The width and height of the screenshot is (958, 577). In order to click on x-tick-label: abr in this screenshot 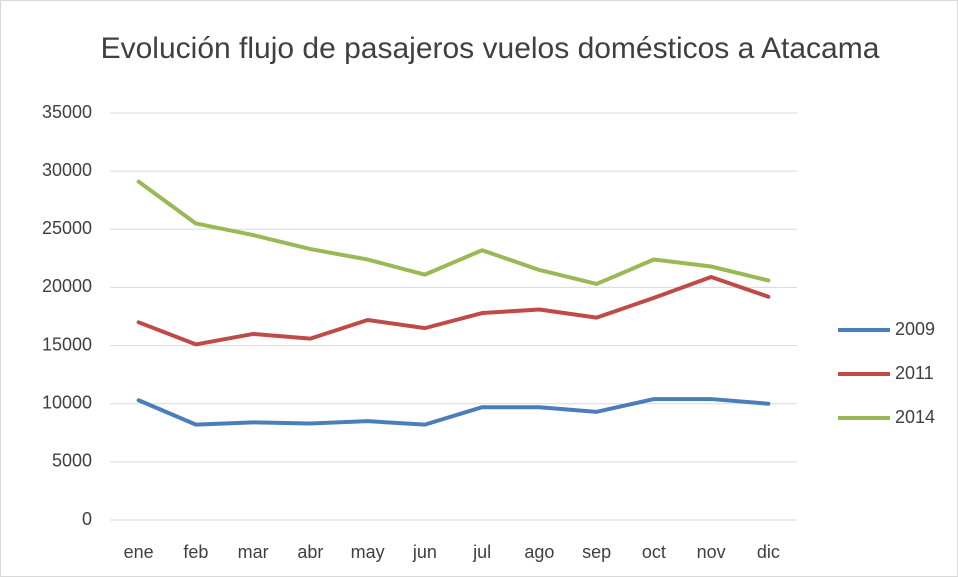, I will do `click(310, 552)`.